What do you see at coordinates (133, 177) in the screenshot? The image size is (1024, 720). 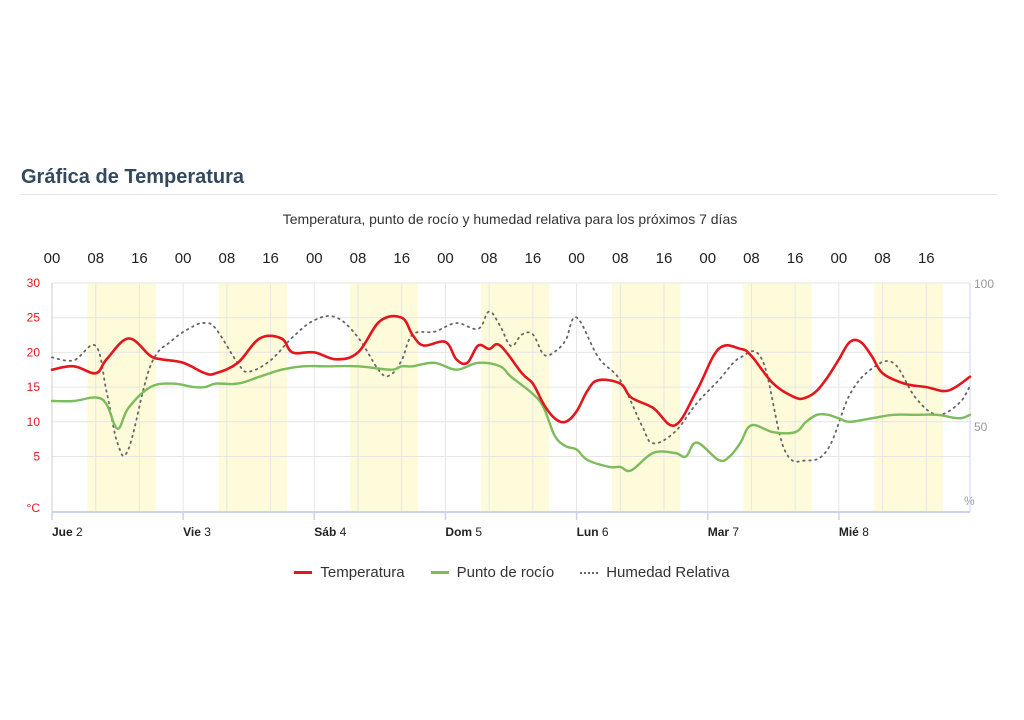 I see `page-title: Gráfica de Temperatura` at bounding box center [133, 177].